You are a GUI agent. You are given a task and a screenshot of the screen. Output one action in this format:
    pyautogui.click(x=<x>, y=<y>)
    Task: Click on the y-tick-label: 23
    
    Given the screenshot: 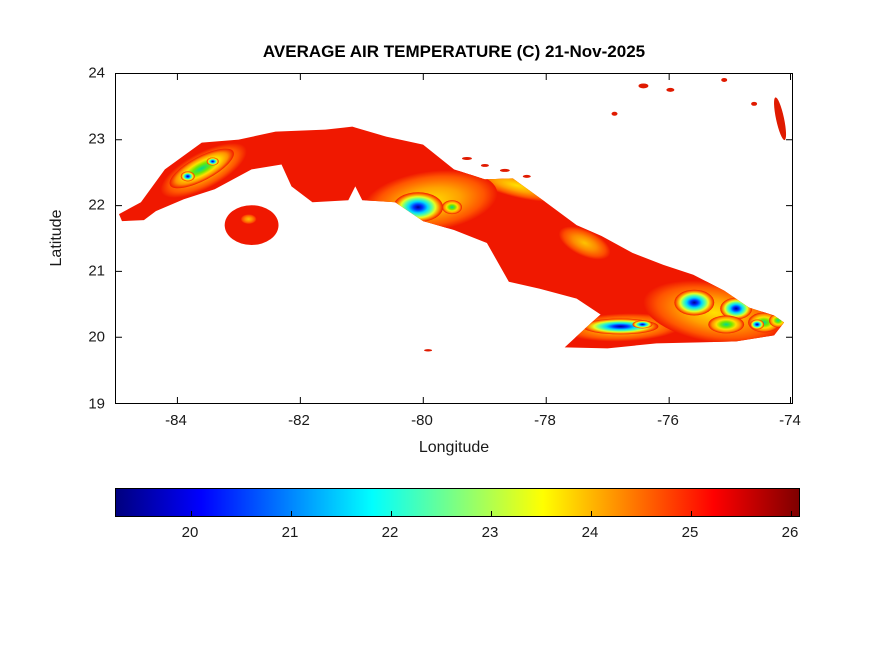 What is the action you would take?
    pyautogui.click(x=96, y=139)
    